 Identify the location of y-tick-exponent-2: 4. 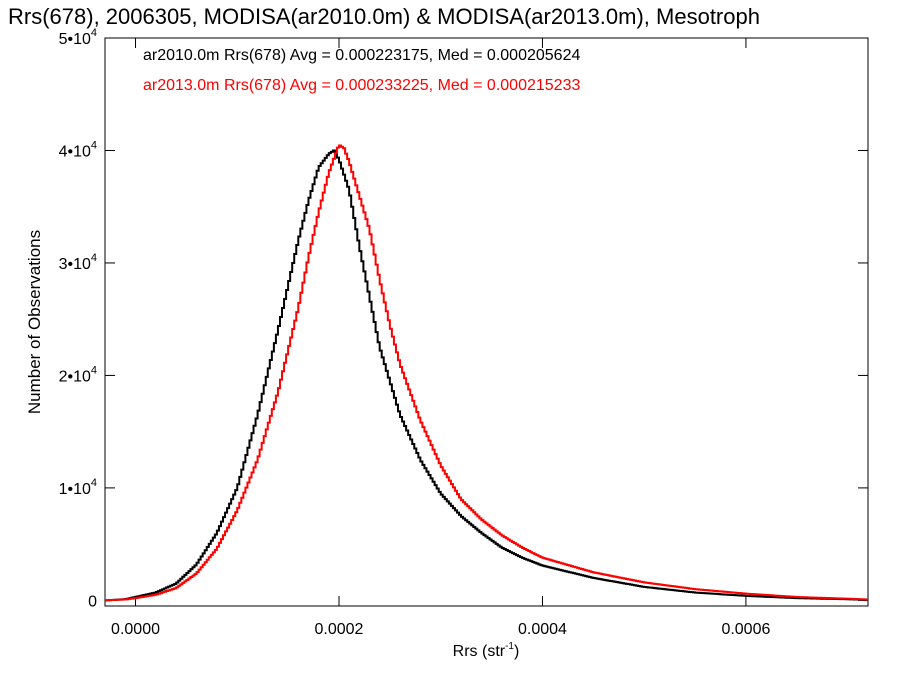
(94, 370).